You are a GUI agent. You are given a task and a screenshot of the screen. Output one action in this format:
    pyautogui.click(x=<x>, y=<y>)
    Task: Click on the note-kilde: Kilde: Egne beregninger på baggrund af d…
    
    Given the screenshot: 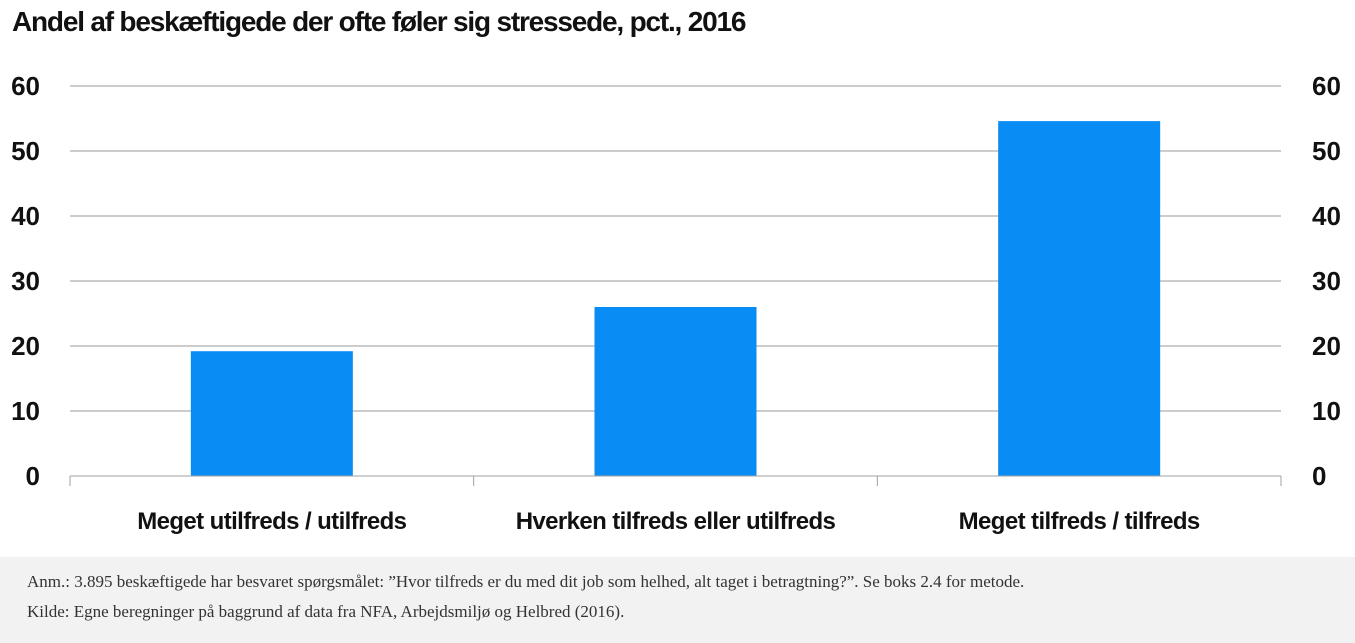 What is the action you would take?
    pyautogui.click(x=326, y=611)
    